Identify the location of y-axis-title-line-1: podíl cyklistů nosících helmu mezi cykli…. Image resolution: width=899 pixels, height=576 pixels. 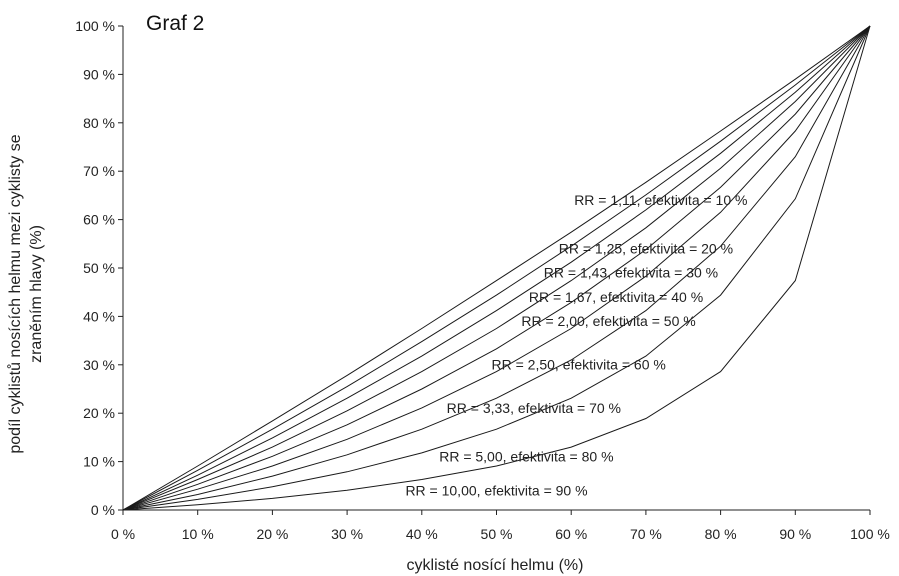
(15, 293).